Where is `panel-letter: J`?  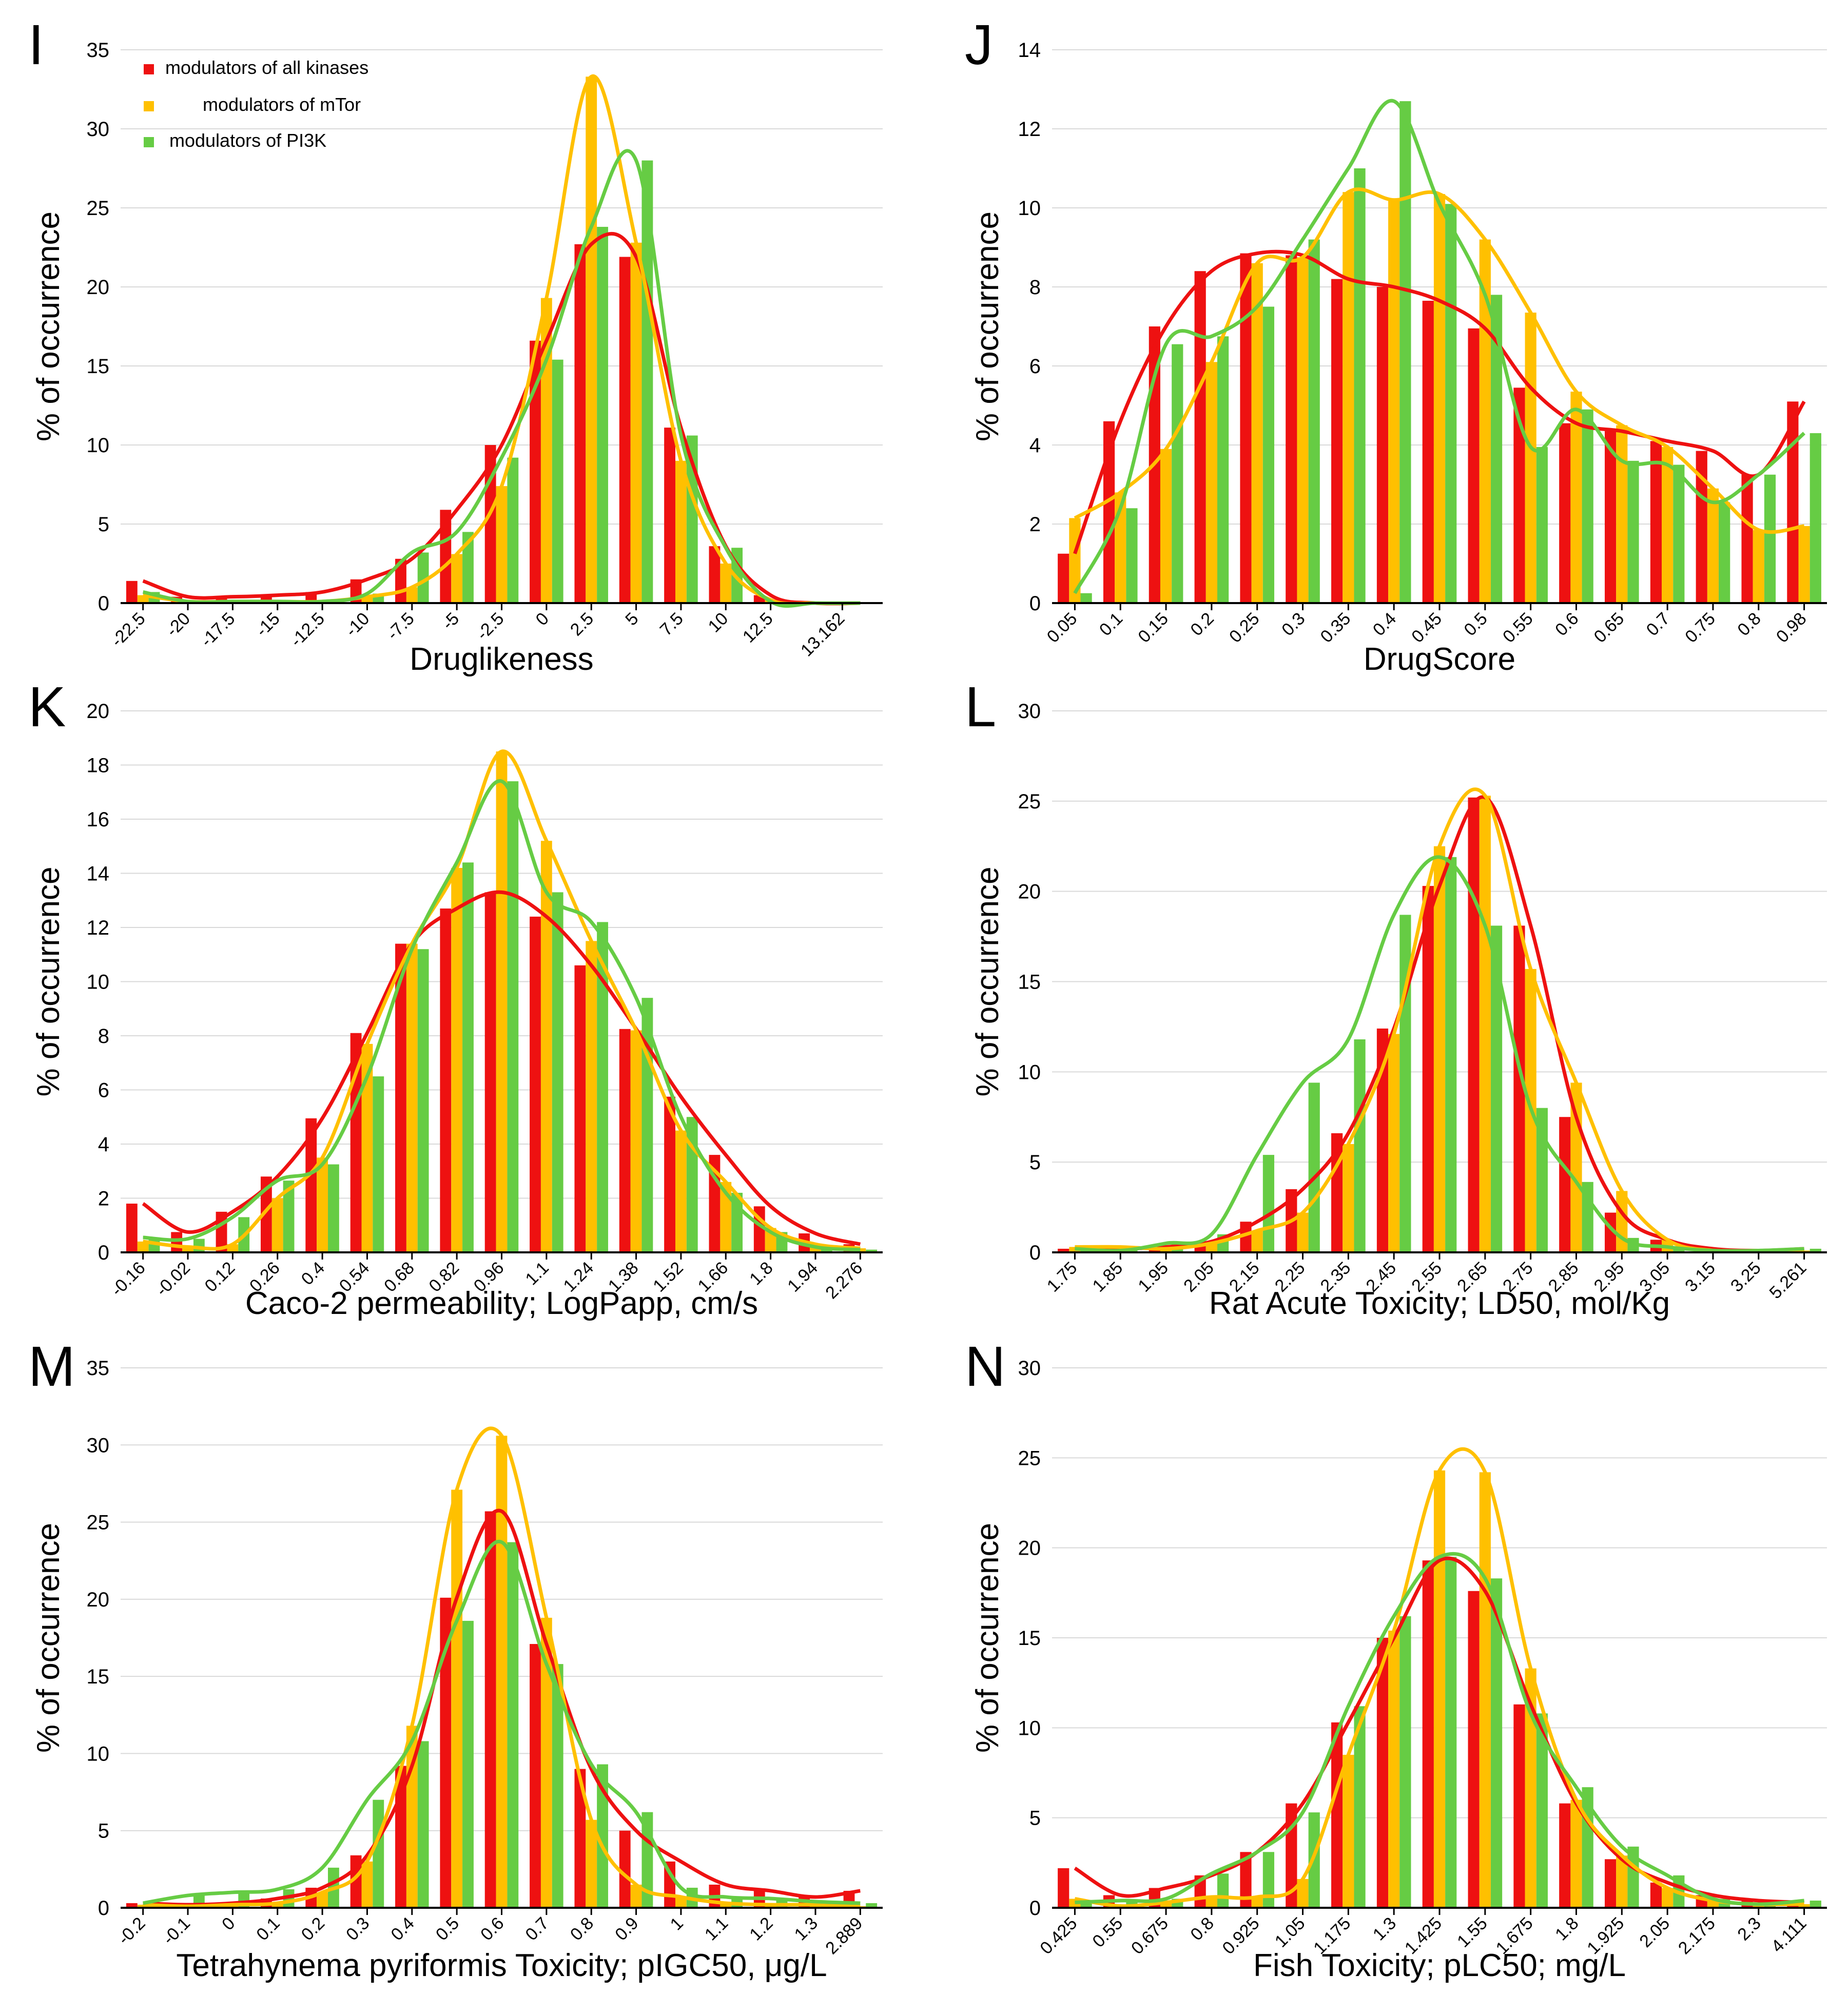 panel-letter: J is located at coordinates (979, 45).